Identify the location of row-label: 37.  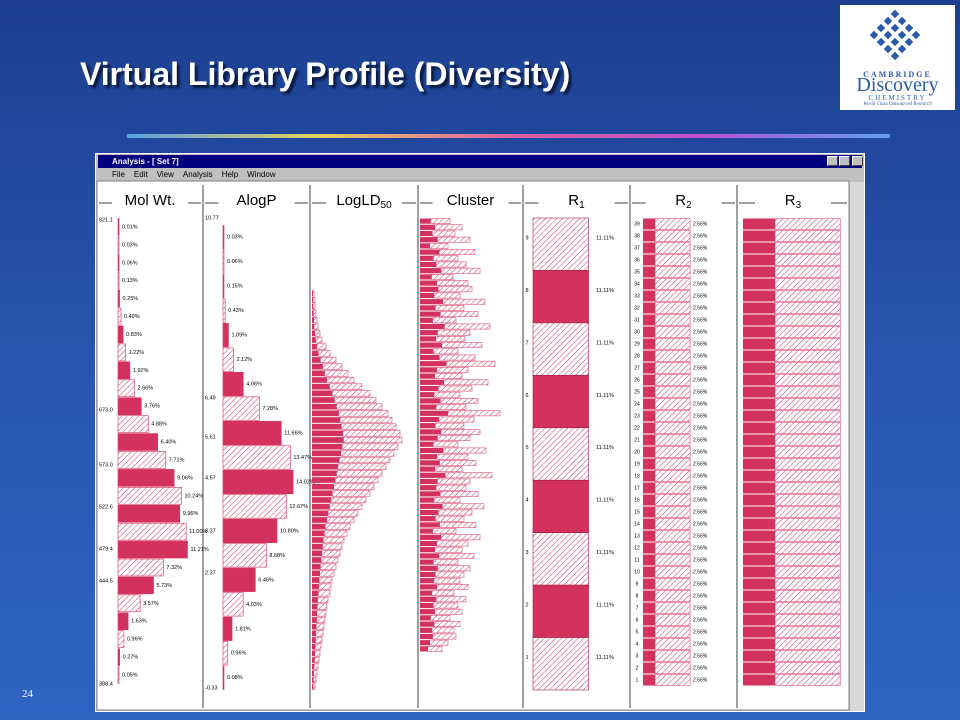
(637, 248).